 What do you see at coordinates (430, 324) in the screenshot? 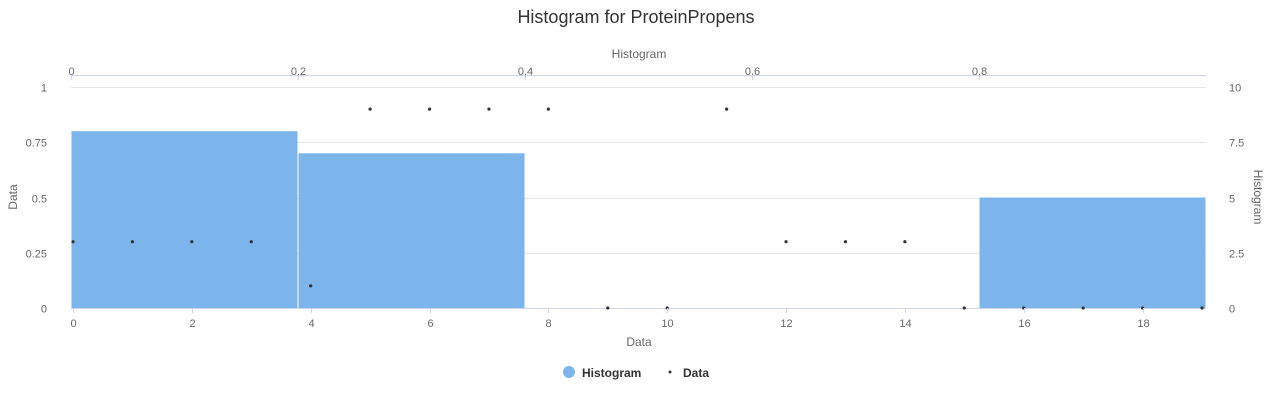
I see `x-bottom-tick-label: 6` at bounding box center [430, 324].